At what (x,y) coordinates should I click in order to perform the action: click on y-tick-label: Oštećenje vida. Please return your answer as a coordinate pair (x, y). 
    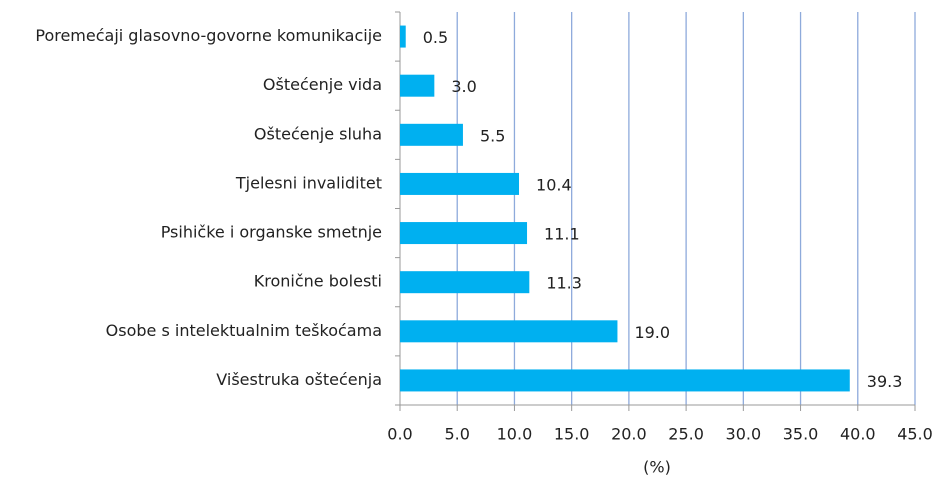
    Looking at the image, I should click on (322, 84).